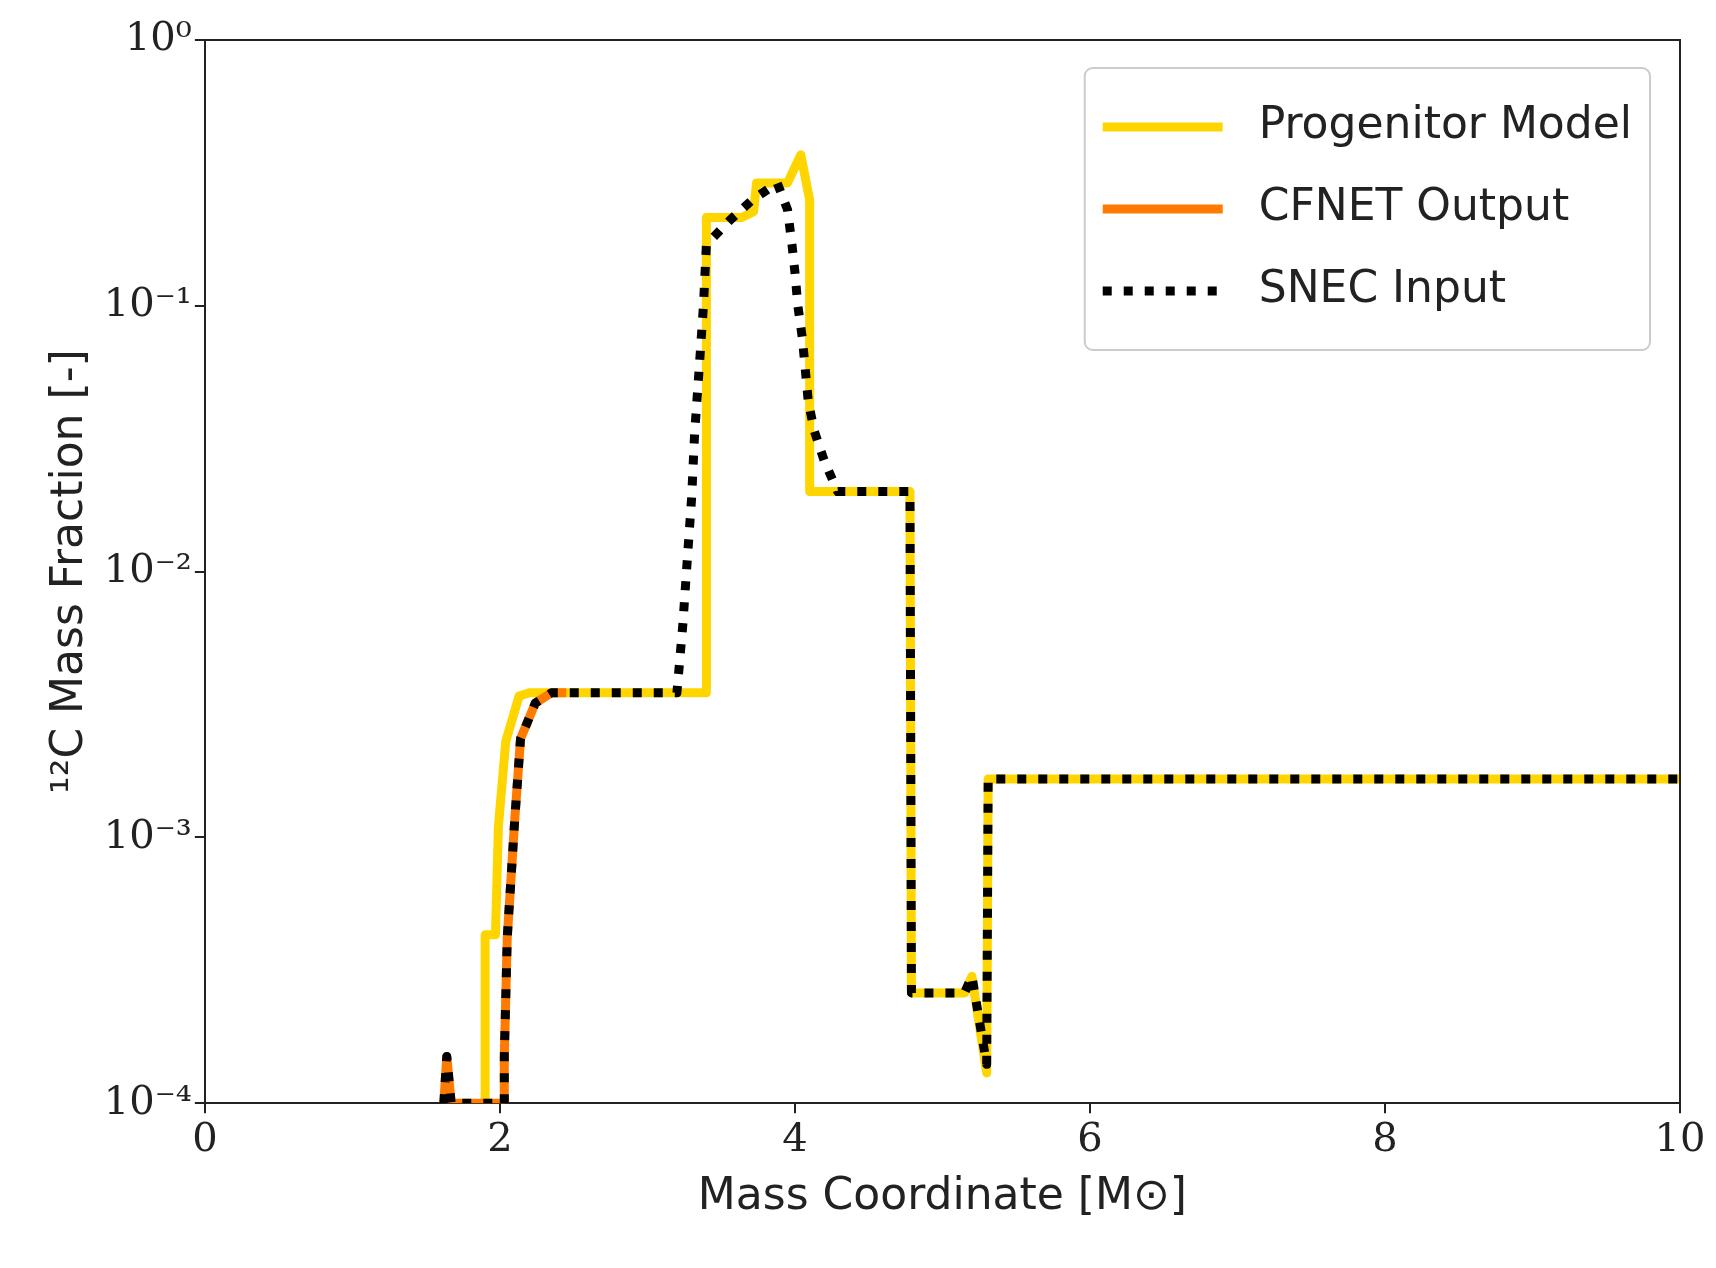 The height and width of the screenshot is (1268, 1716). Describe the element at coordinates (1382, 287) in the screenshot. I see `legend-label: SNEC Input` at that location.